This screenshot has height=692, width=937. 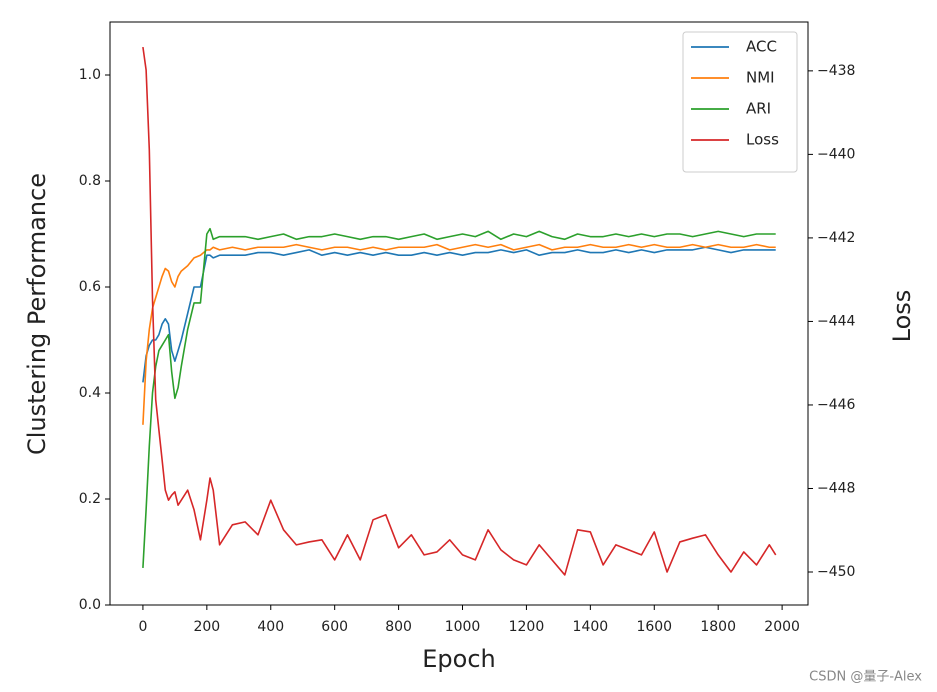 What do you see at coordinates (206, 627) in the screenshot?
I see `x-tick-label: 200` at bounding box center [206, 627].